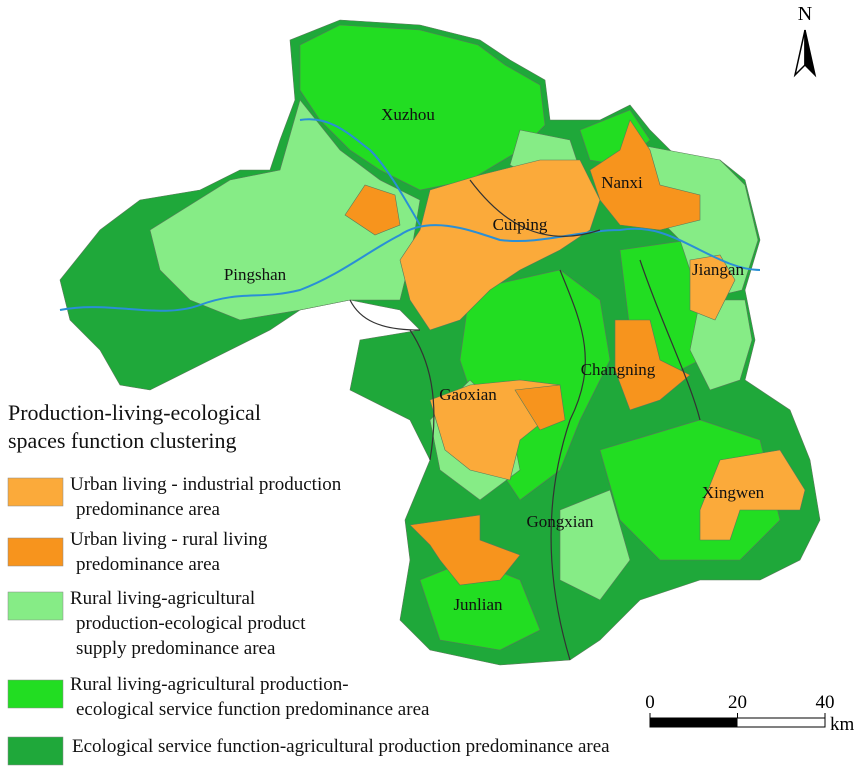 The height and width of the screenshot is (769, 865). Describe the element at coordinates (520, 224) in the screenshot. I see `place-label: Cuiping` at that location.